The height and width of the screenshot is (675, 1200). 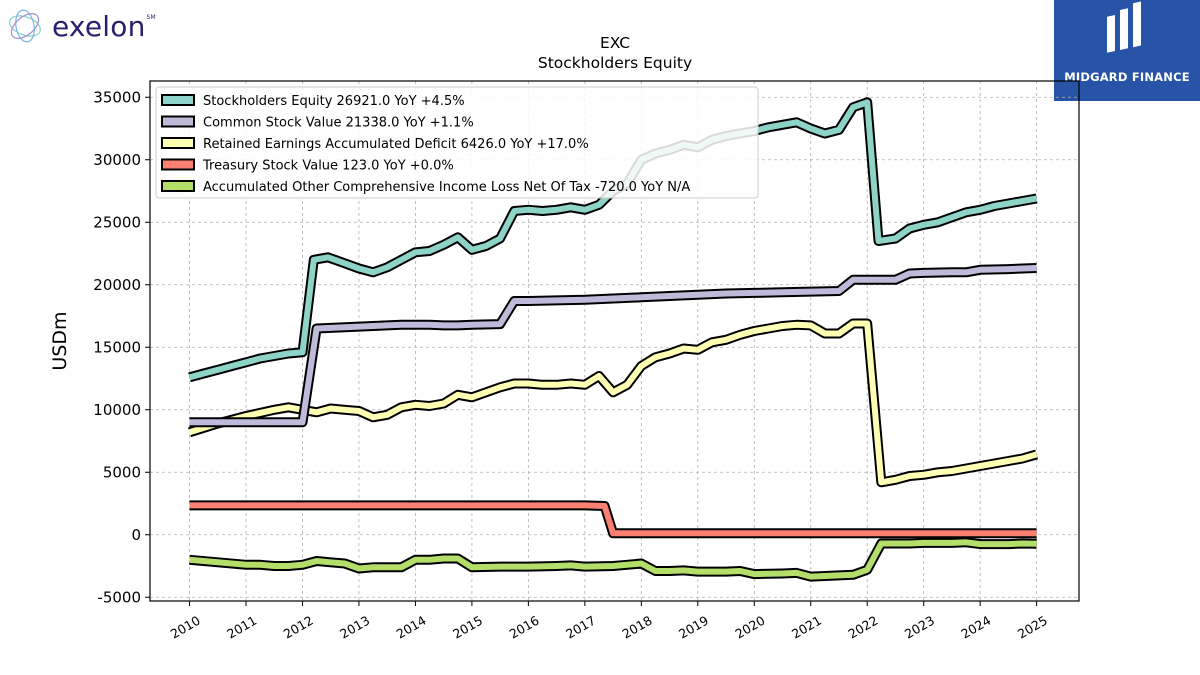 What do you see at coordinates (693, 627) in the screenshot?
I see `x-tick-label: 2019` at bounding box center [693, 627].